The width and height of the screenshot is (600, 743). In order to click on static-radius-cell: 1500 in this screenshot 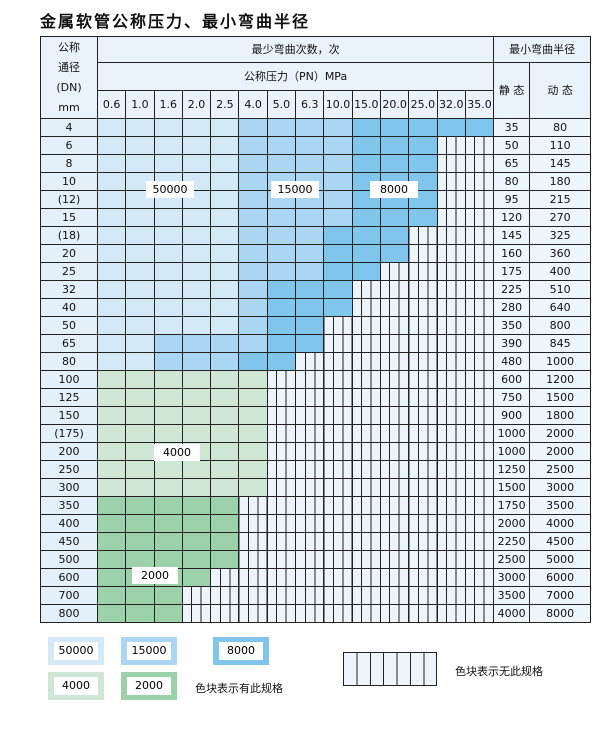, I will do `click(512, 487)`.